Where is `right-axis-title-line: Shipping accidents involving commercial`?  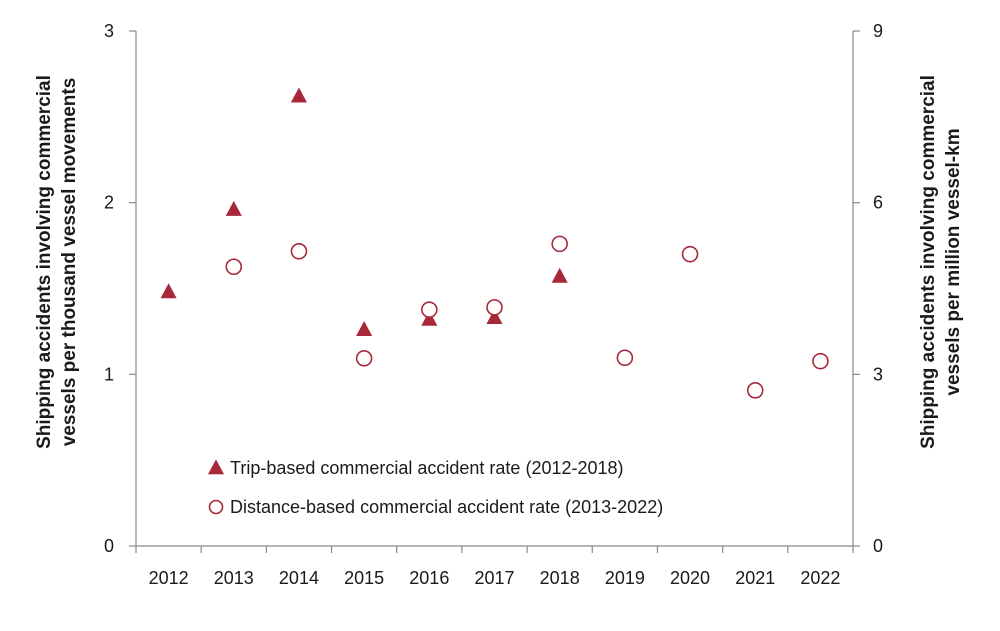 right-axis-title-line: Shipping accidents involving commercial is located at coordinates (928, 262).